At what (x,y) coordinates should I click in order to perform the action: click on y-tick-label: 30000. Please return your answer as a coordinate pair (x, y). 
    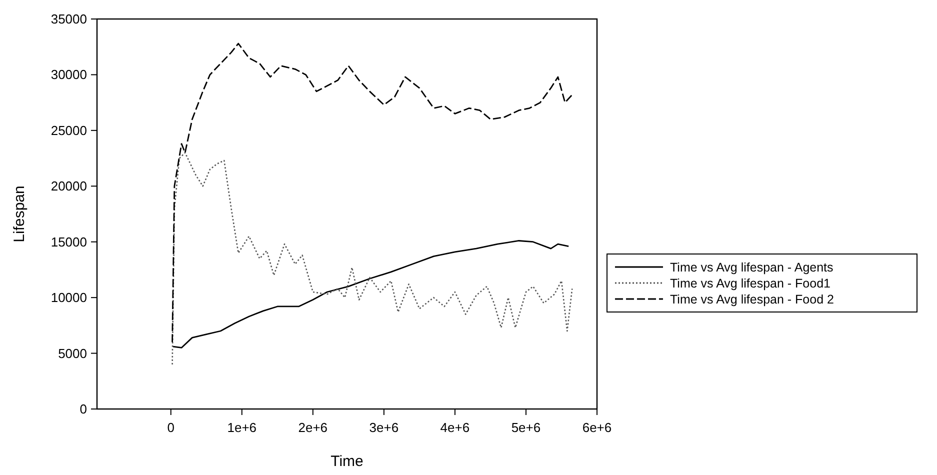
    Looking at the image, I should click on (68, 74).